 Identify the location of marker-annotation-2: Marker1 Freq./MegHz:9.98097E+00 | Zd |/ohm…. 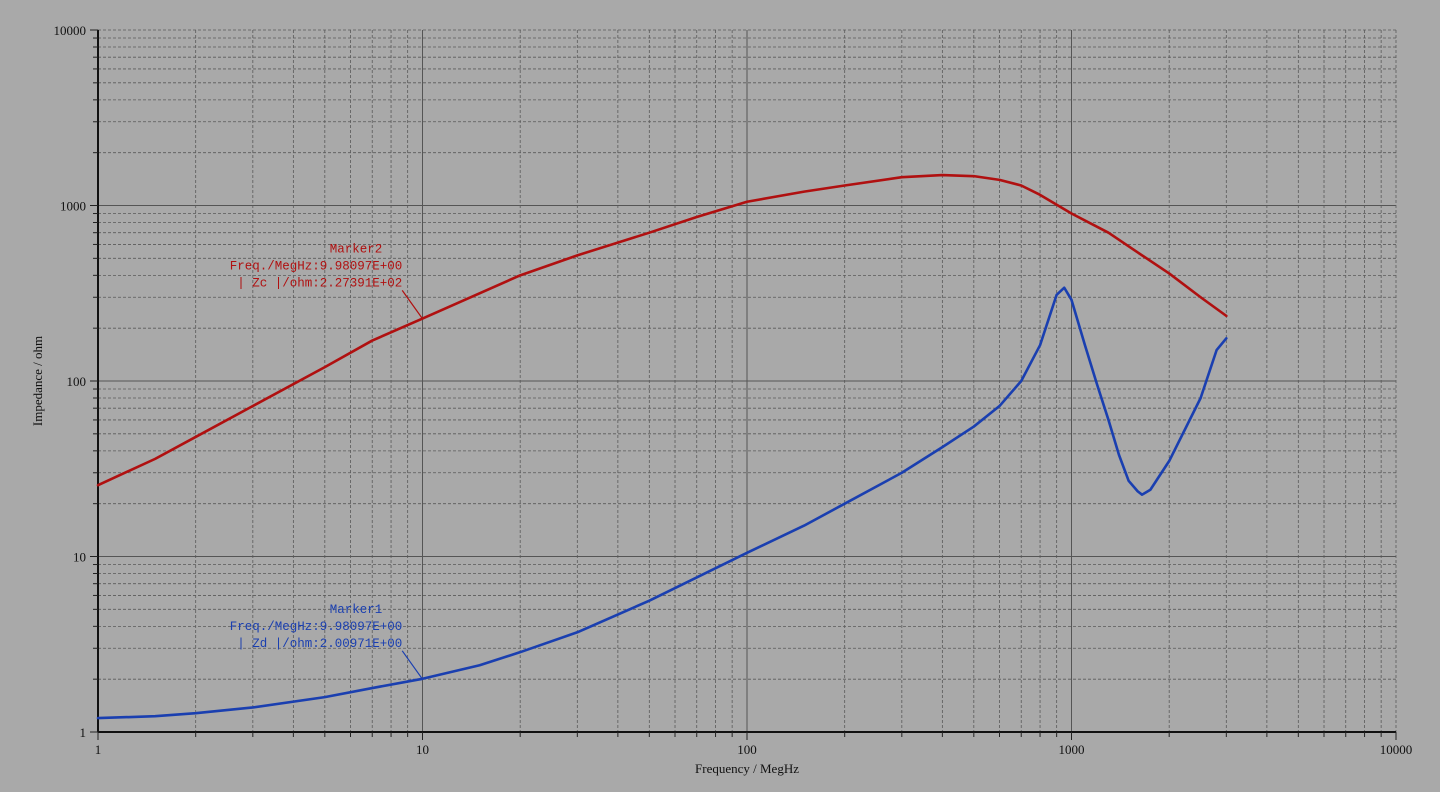
(326, 641).